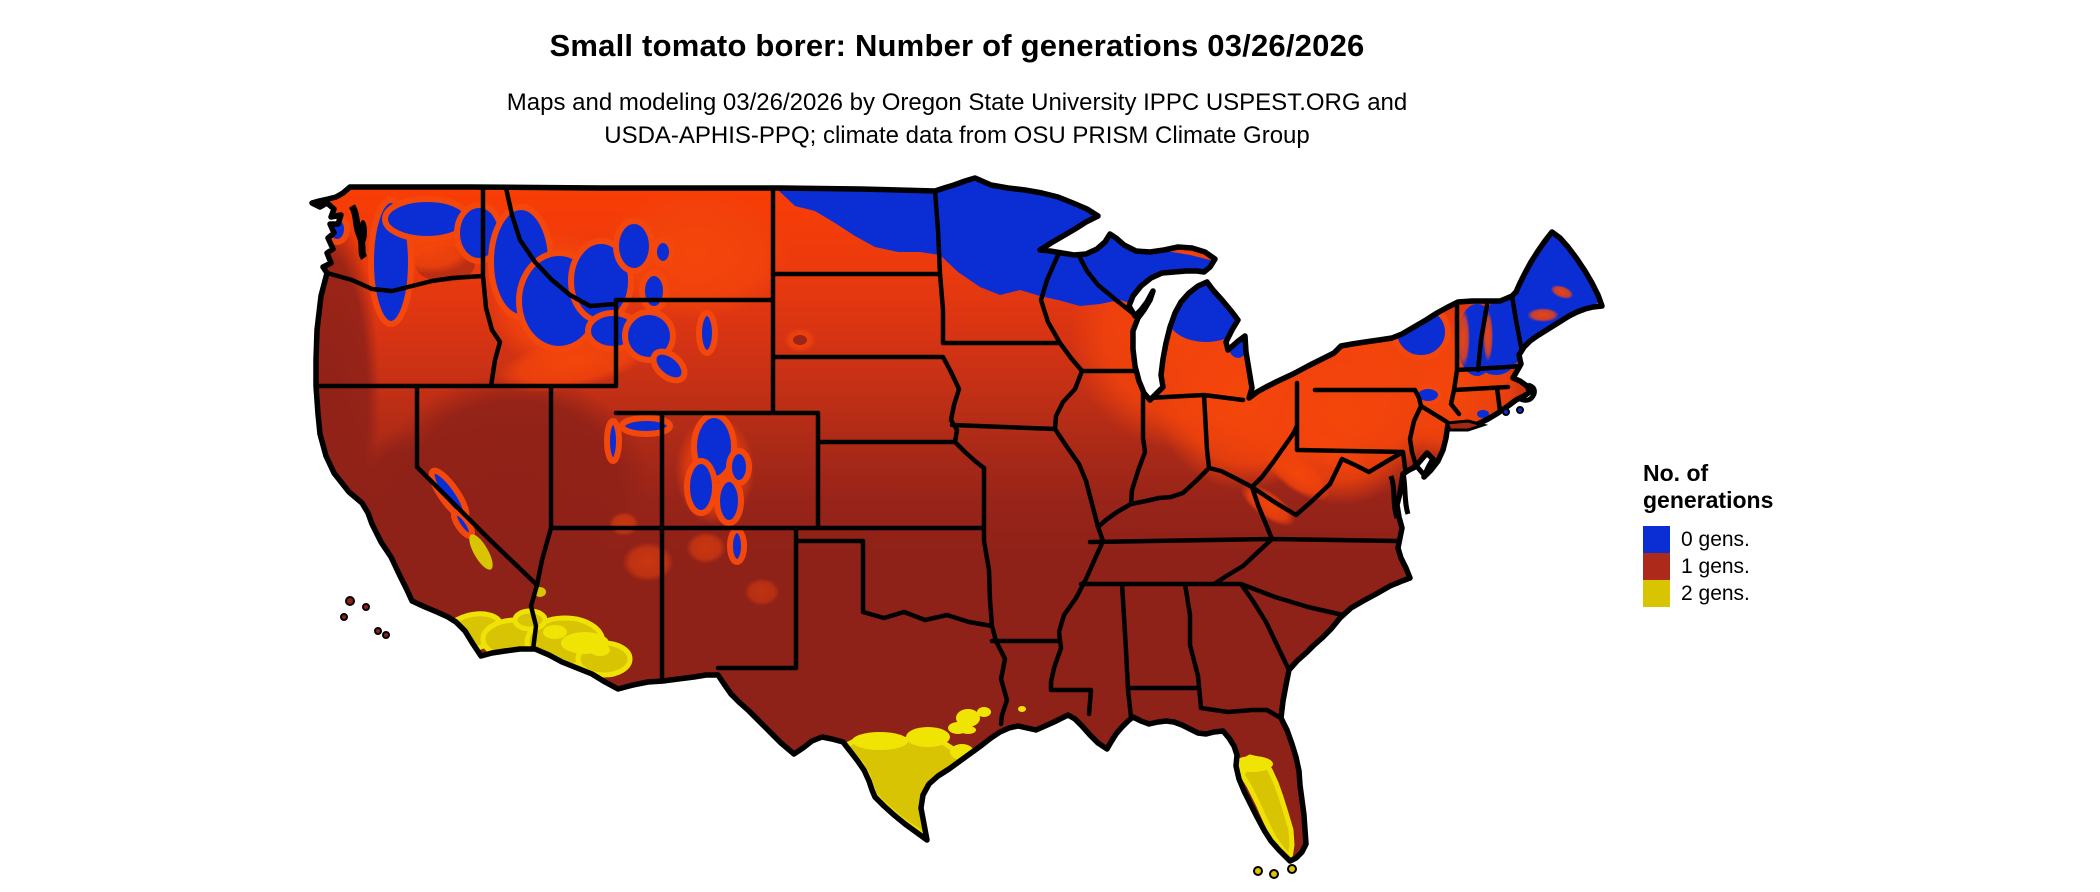 The image size is (2100, 892). Describe the element at coordinates (1715, 539) in the screenshot. I see `legend-label-0-gens: 0 gens.` at that location.